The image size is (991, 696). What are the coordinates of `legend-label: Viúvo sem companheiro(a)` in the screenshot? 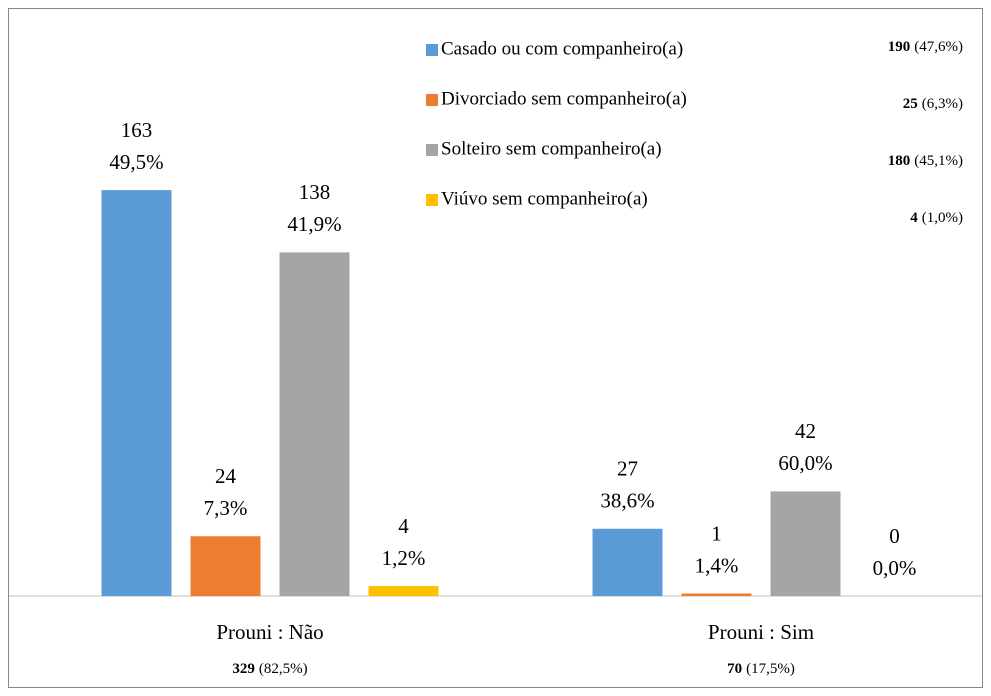 It's located at (544, 198).